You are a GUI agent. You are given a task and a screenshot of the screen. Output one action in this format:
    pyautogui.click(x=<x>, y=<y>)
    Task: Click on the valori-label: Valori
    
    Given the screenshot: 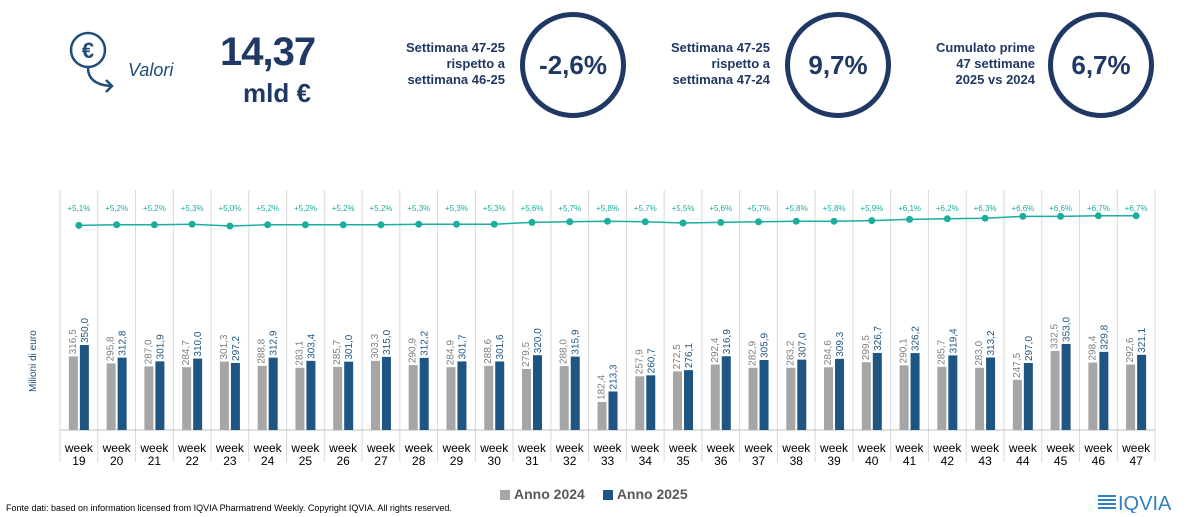 What is the action you would take?
    pyautogui.click(x=151, y=70)
    